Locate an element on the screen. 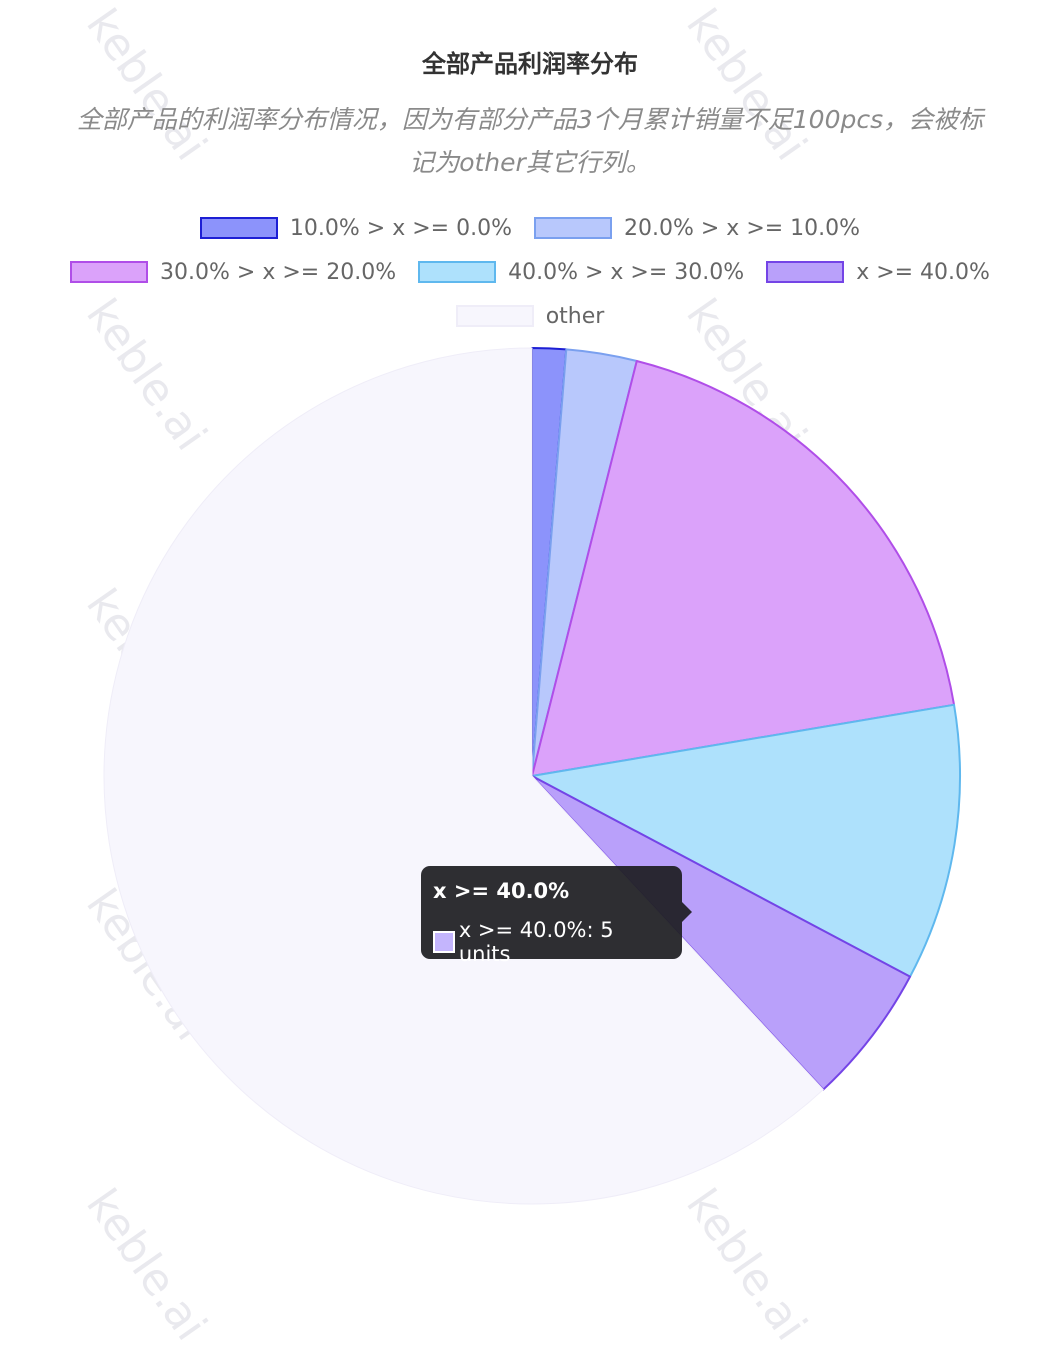 Image resolution: width=1060 pixels, height=1350 pixels. subtitle-line-1: 全部产品的利润率分布情况，因为有部分产品3个月累计销量不足100pcs，会被标 is located at coordinates (530, 119).